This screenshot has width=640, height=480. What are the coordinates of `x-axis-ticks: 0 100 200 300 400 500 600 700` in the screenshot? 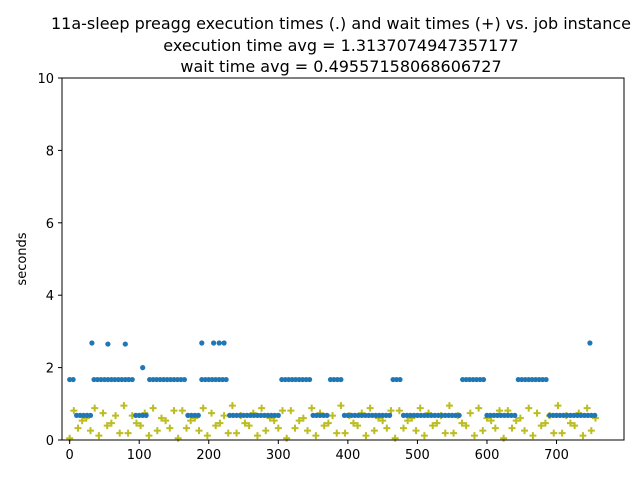 It's located at (317, 451).